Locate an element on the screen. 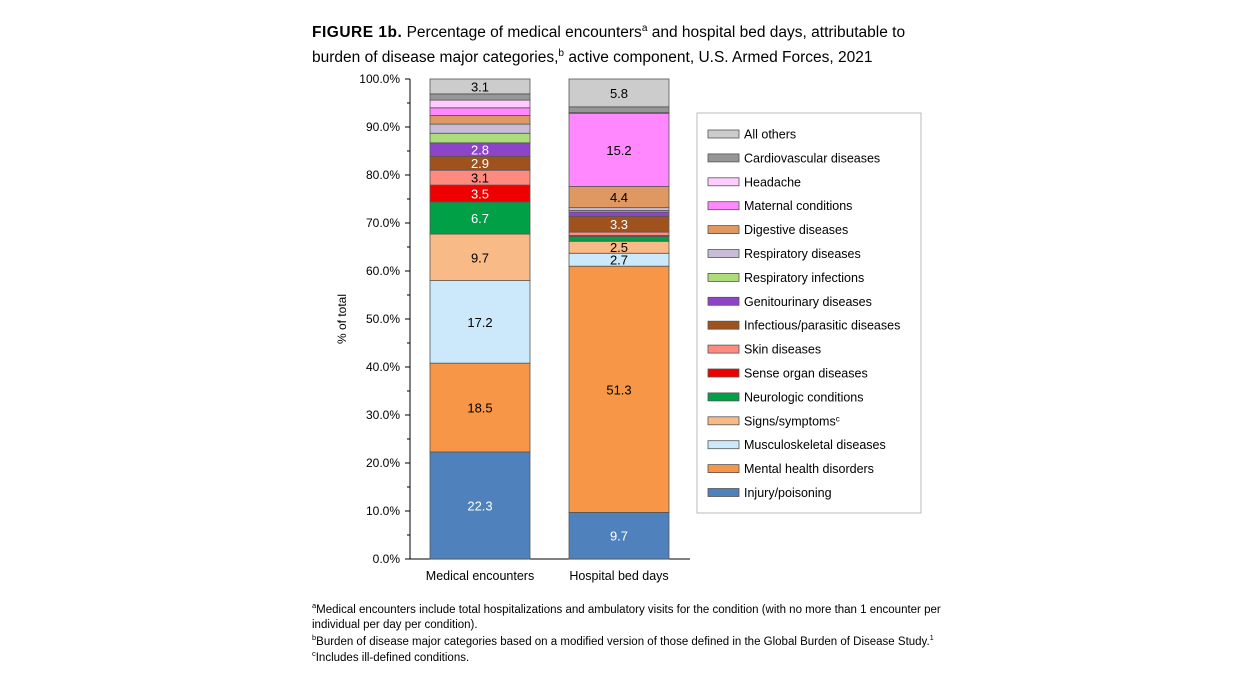 Image resolution: width=1250 pixels, height=684 pixels. y-tick-label: 100.0% is located at coordinates (379, 79).